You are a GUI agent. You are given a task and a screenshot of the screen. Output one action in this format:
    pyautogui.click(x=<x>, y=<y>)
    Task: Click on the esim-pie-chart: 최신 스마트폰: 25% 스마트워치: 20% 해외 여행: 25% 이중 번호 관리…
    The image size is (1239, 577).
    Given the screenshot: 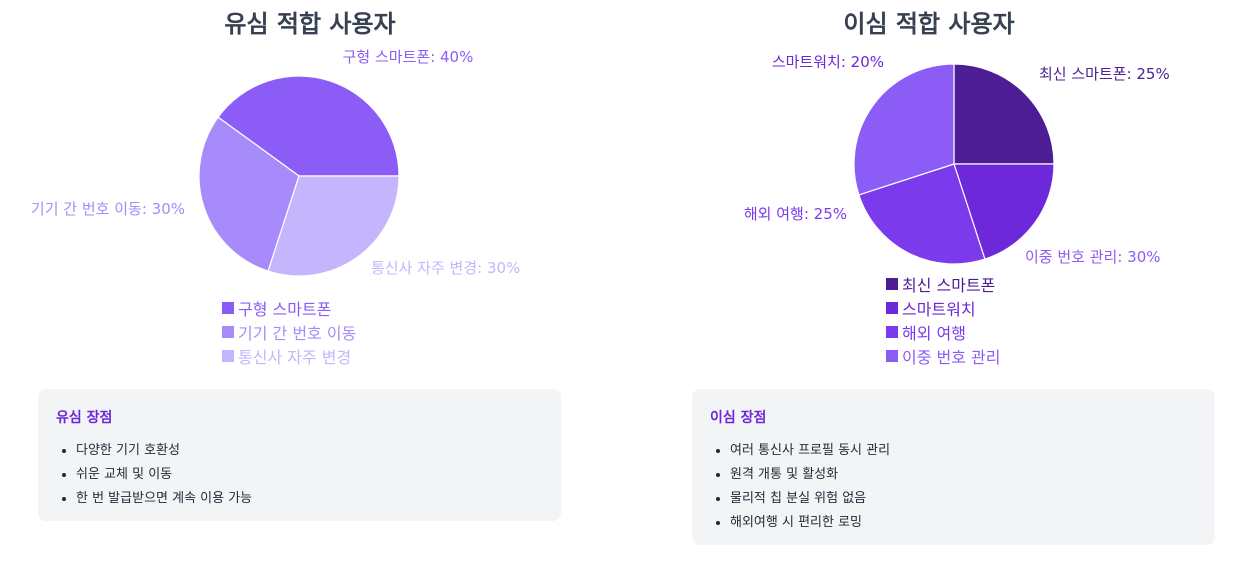 What is the action you would take?
    pyautogui.click(x=957, y=159)
    